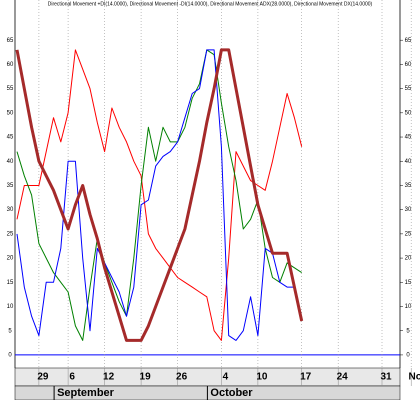  I want to click on month-label: October, so click(231, 393).